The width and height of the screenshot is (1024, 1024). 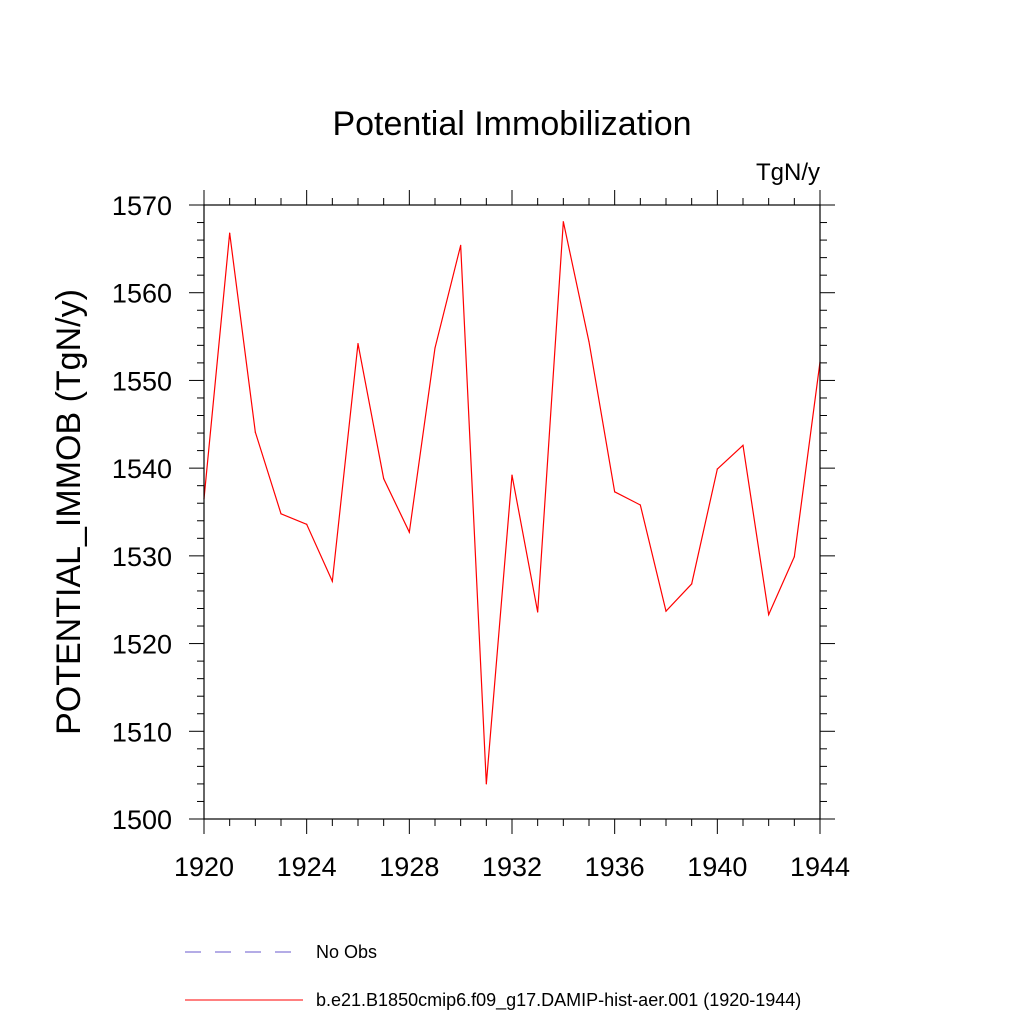 What do you see at coordinates (142, 469) in the screenshot?
I see `y-tick-label: 1540` at bounding box center [142, 469].